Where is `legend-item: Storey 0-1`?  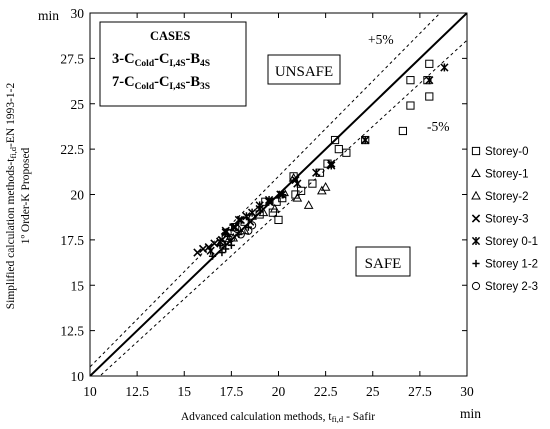 legend-item: Storey 0-1 is located at coordinates (504, 242).